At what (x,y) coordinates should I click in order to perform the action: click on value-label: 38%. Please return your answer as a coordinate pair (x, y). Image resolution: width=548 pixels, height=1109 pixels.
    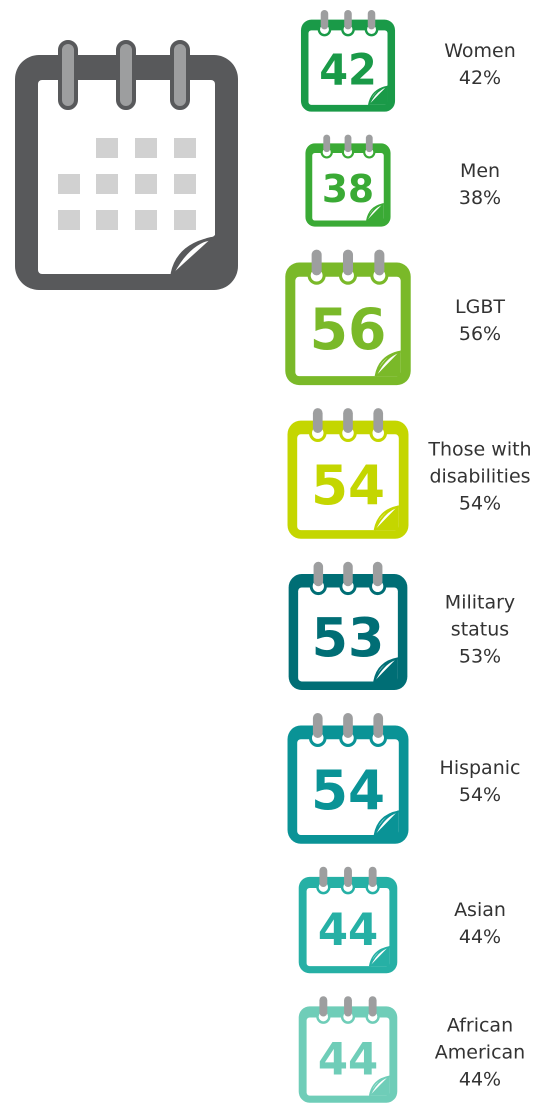
    Looking at the image, I should click on (480, 197).